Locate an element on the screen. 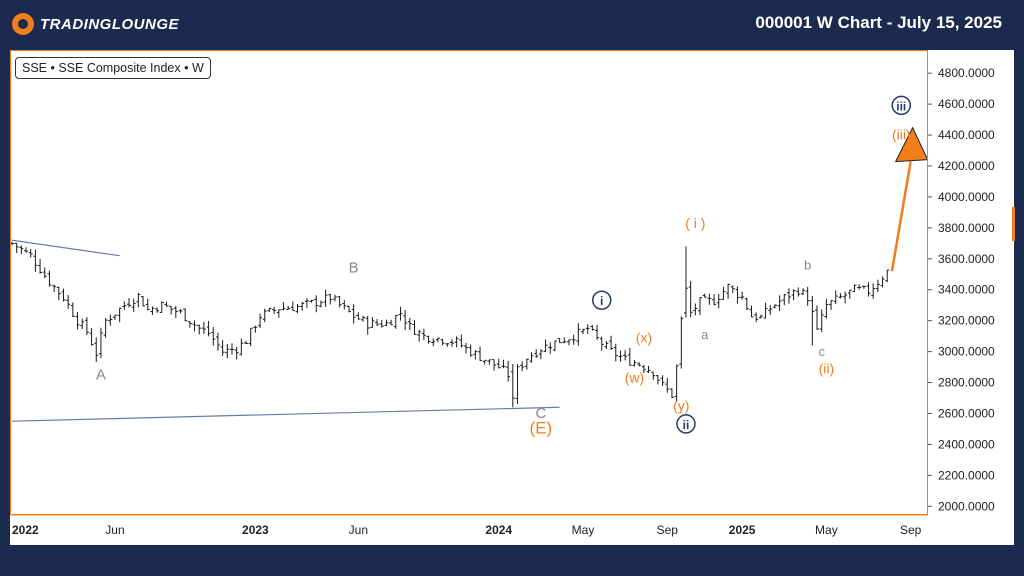 This screenshot has height=576, width=1024. x-tick-label: 2024 is located at coordinates (498, 530).